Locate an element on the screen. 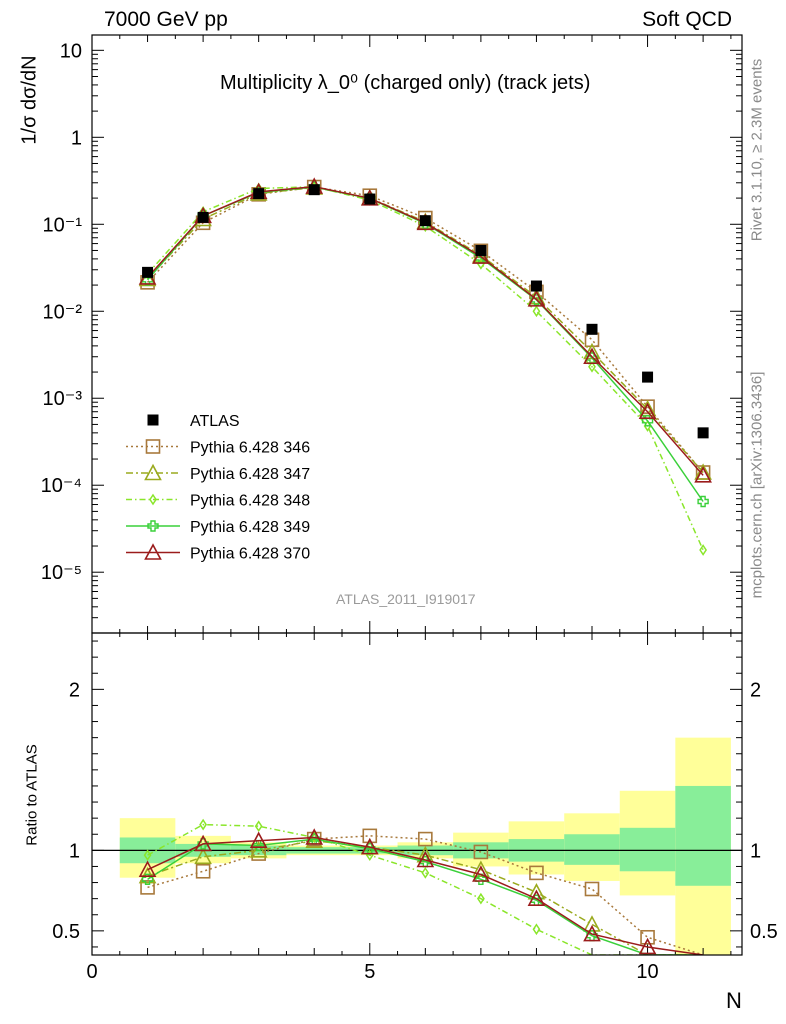  legend-label: Pythia 6.428 370 is located at coordinates (250, 554).